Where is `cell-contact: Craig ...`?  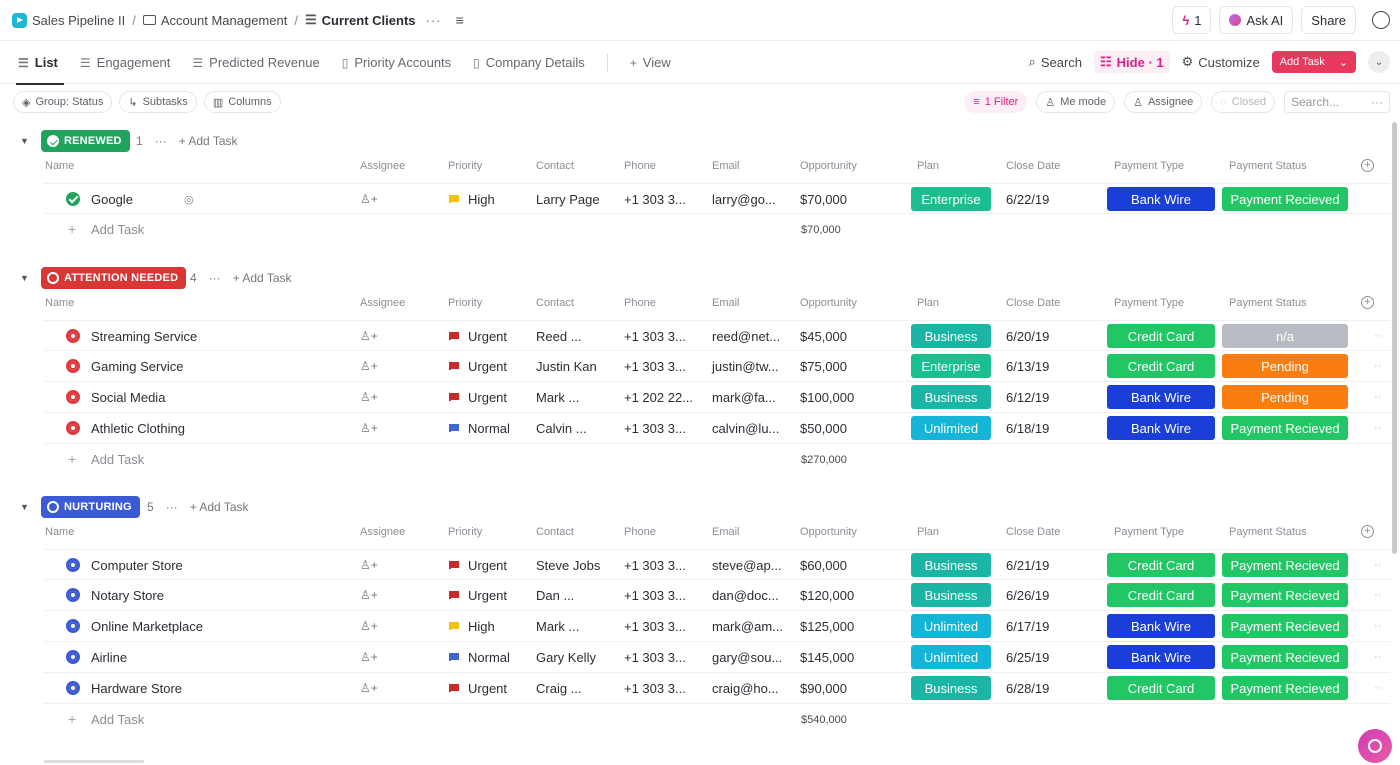
cell-contact: Craig ... is located at coordinates (559, 688).